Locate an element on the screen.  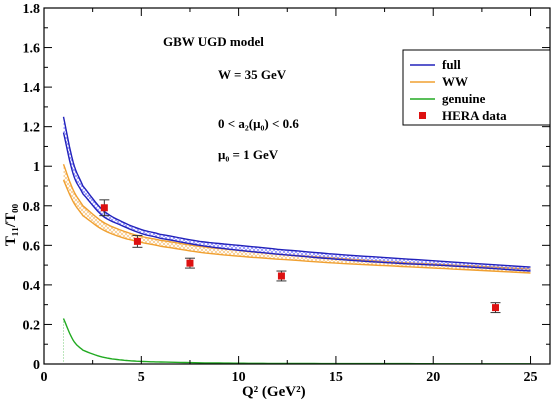
legend-label-hera-data: HERA data is located at coordinates (474, 115).